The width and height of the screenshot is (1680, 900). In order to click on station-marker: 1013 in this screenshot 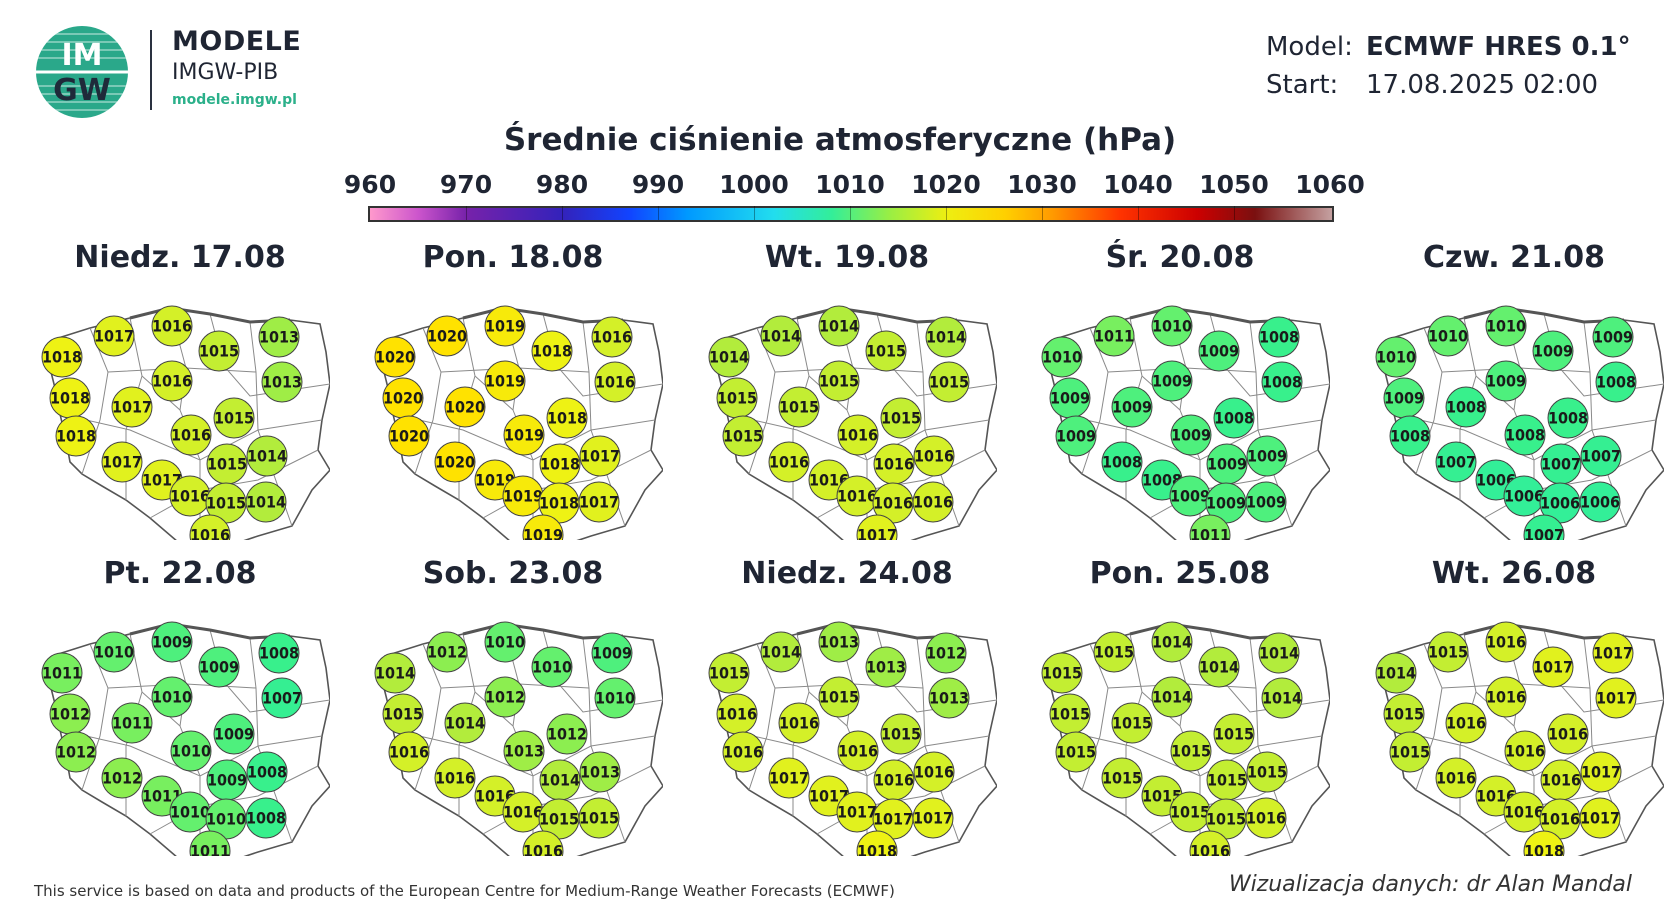, I will do `click(279, 337)`.